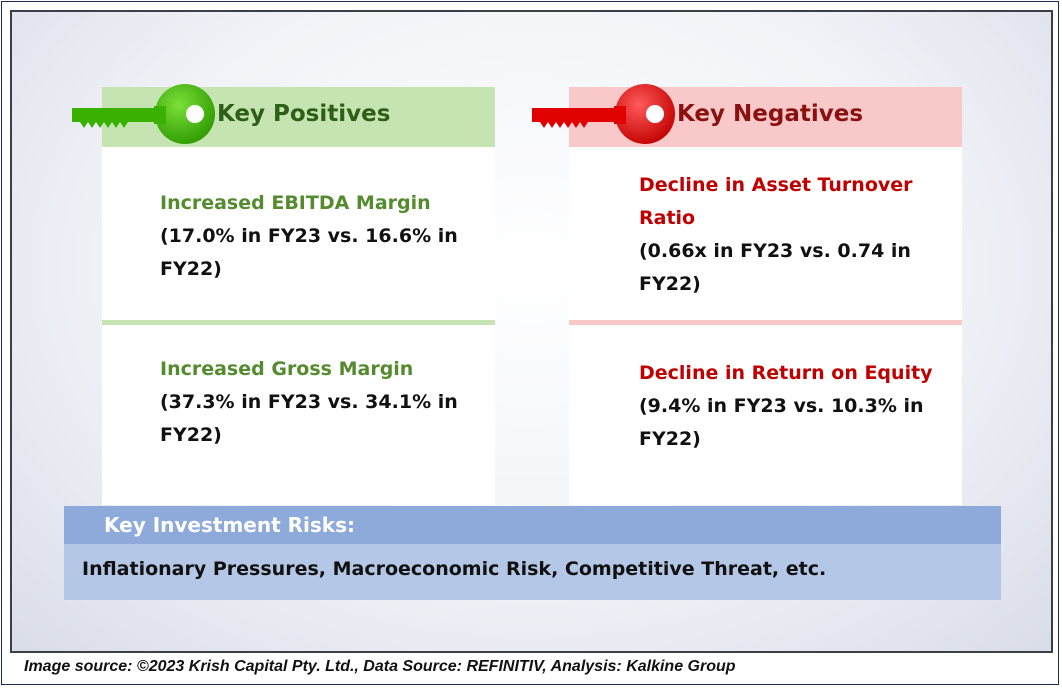  Describe the element at coordinates (603, 114) in the screenshot. I see `red-key-icon` at that location.